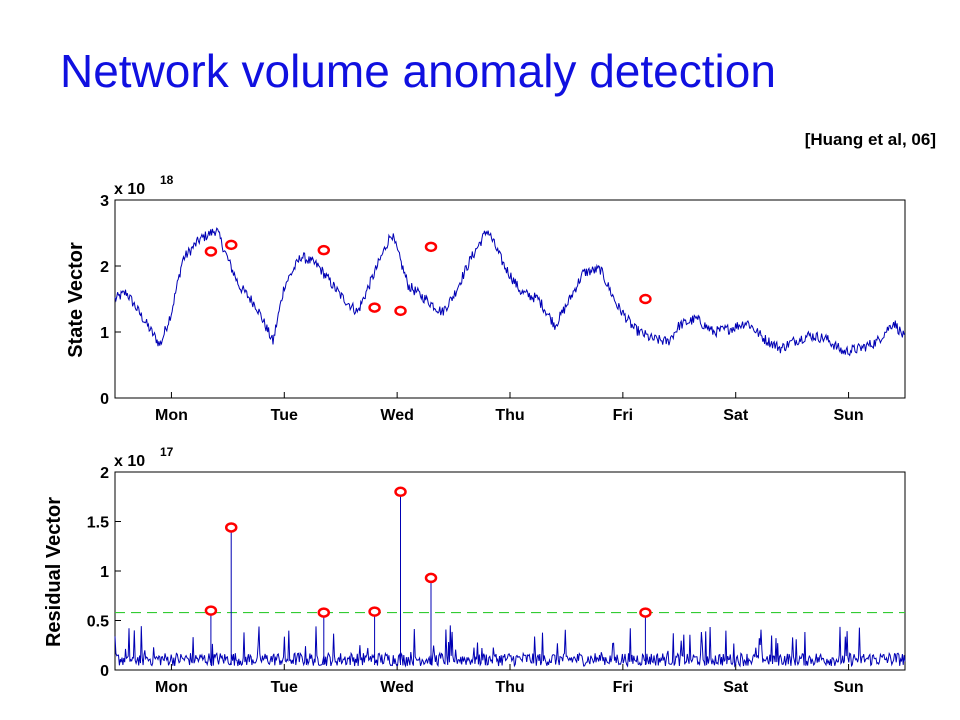  I want to click on state-ylabel: State Vector, so click(76, 300).